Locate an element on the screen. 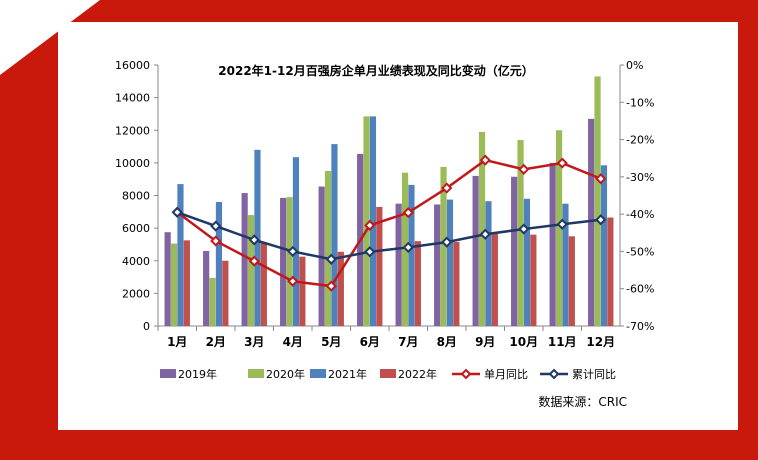  x-tick-label: 6月 is located at coordinates (370, 342).